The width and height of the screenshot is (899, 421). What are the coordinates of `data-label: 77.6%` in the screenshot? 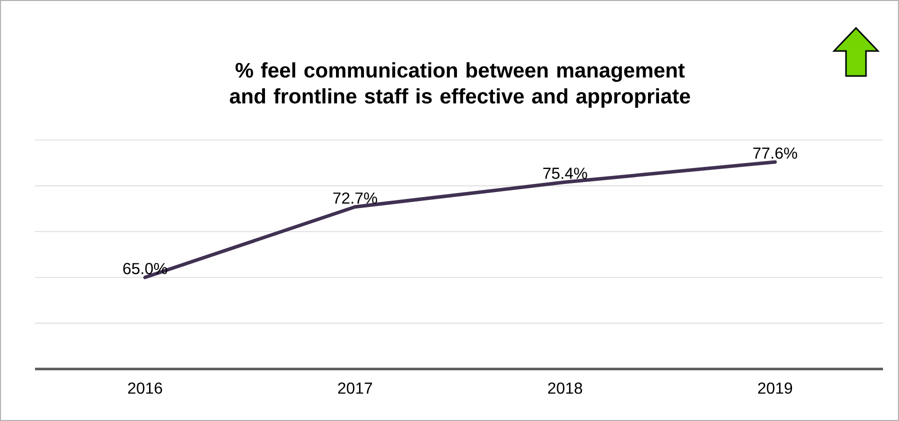 It's located at (775, 153).